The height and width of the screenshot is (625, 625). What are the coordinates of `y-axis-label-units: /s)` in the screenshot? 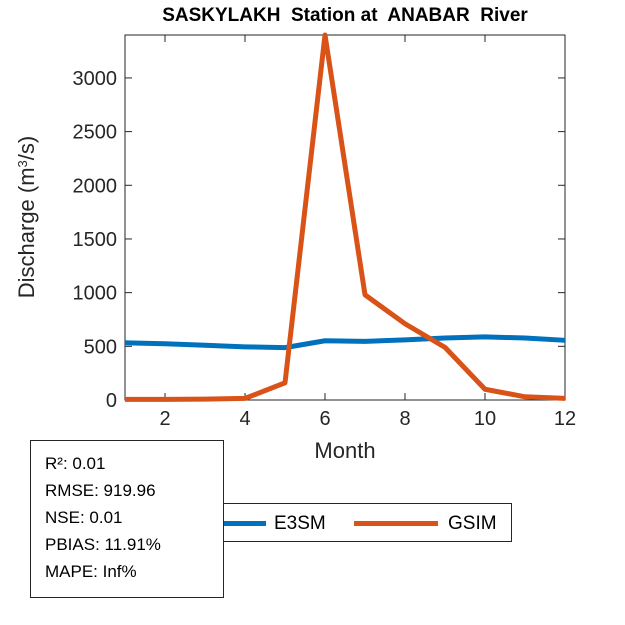 It's located at (26, 148).